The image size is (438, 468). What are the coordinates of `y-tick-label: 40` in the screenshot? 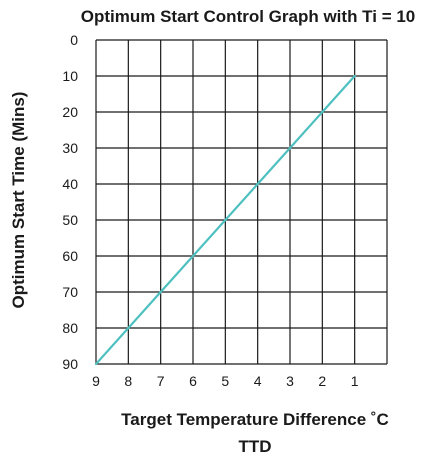 It's located at (70, 184).